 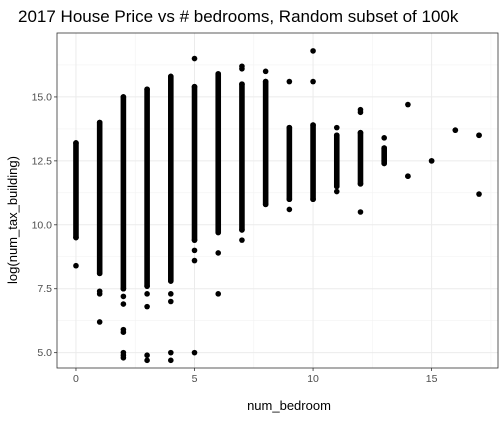 I want to click on y-tick-label: 7.5, so click(x=44, y=289).